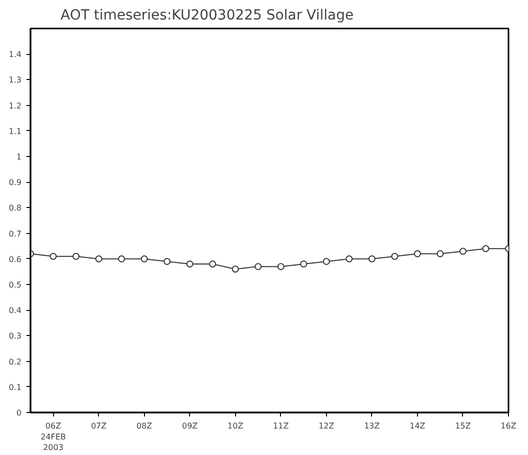 This screenshot has width=528, height=455. What do you see at coordinates (15, 183) in the screenshot?
I see `y-tick-label: 0.9` at bounding box center [15, 183].